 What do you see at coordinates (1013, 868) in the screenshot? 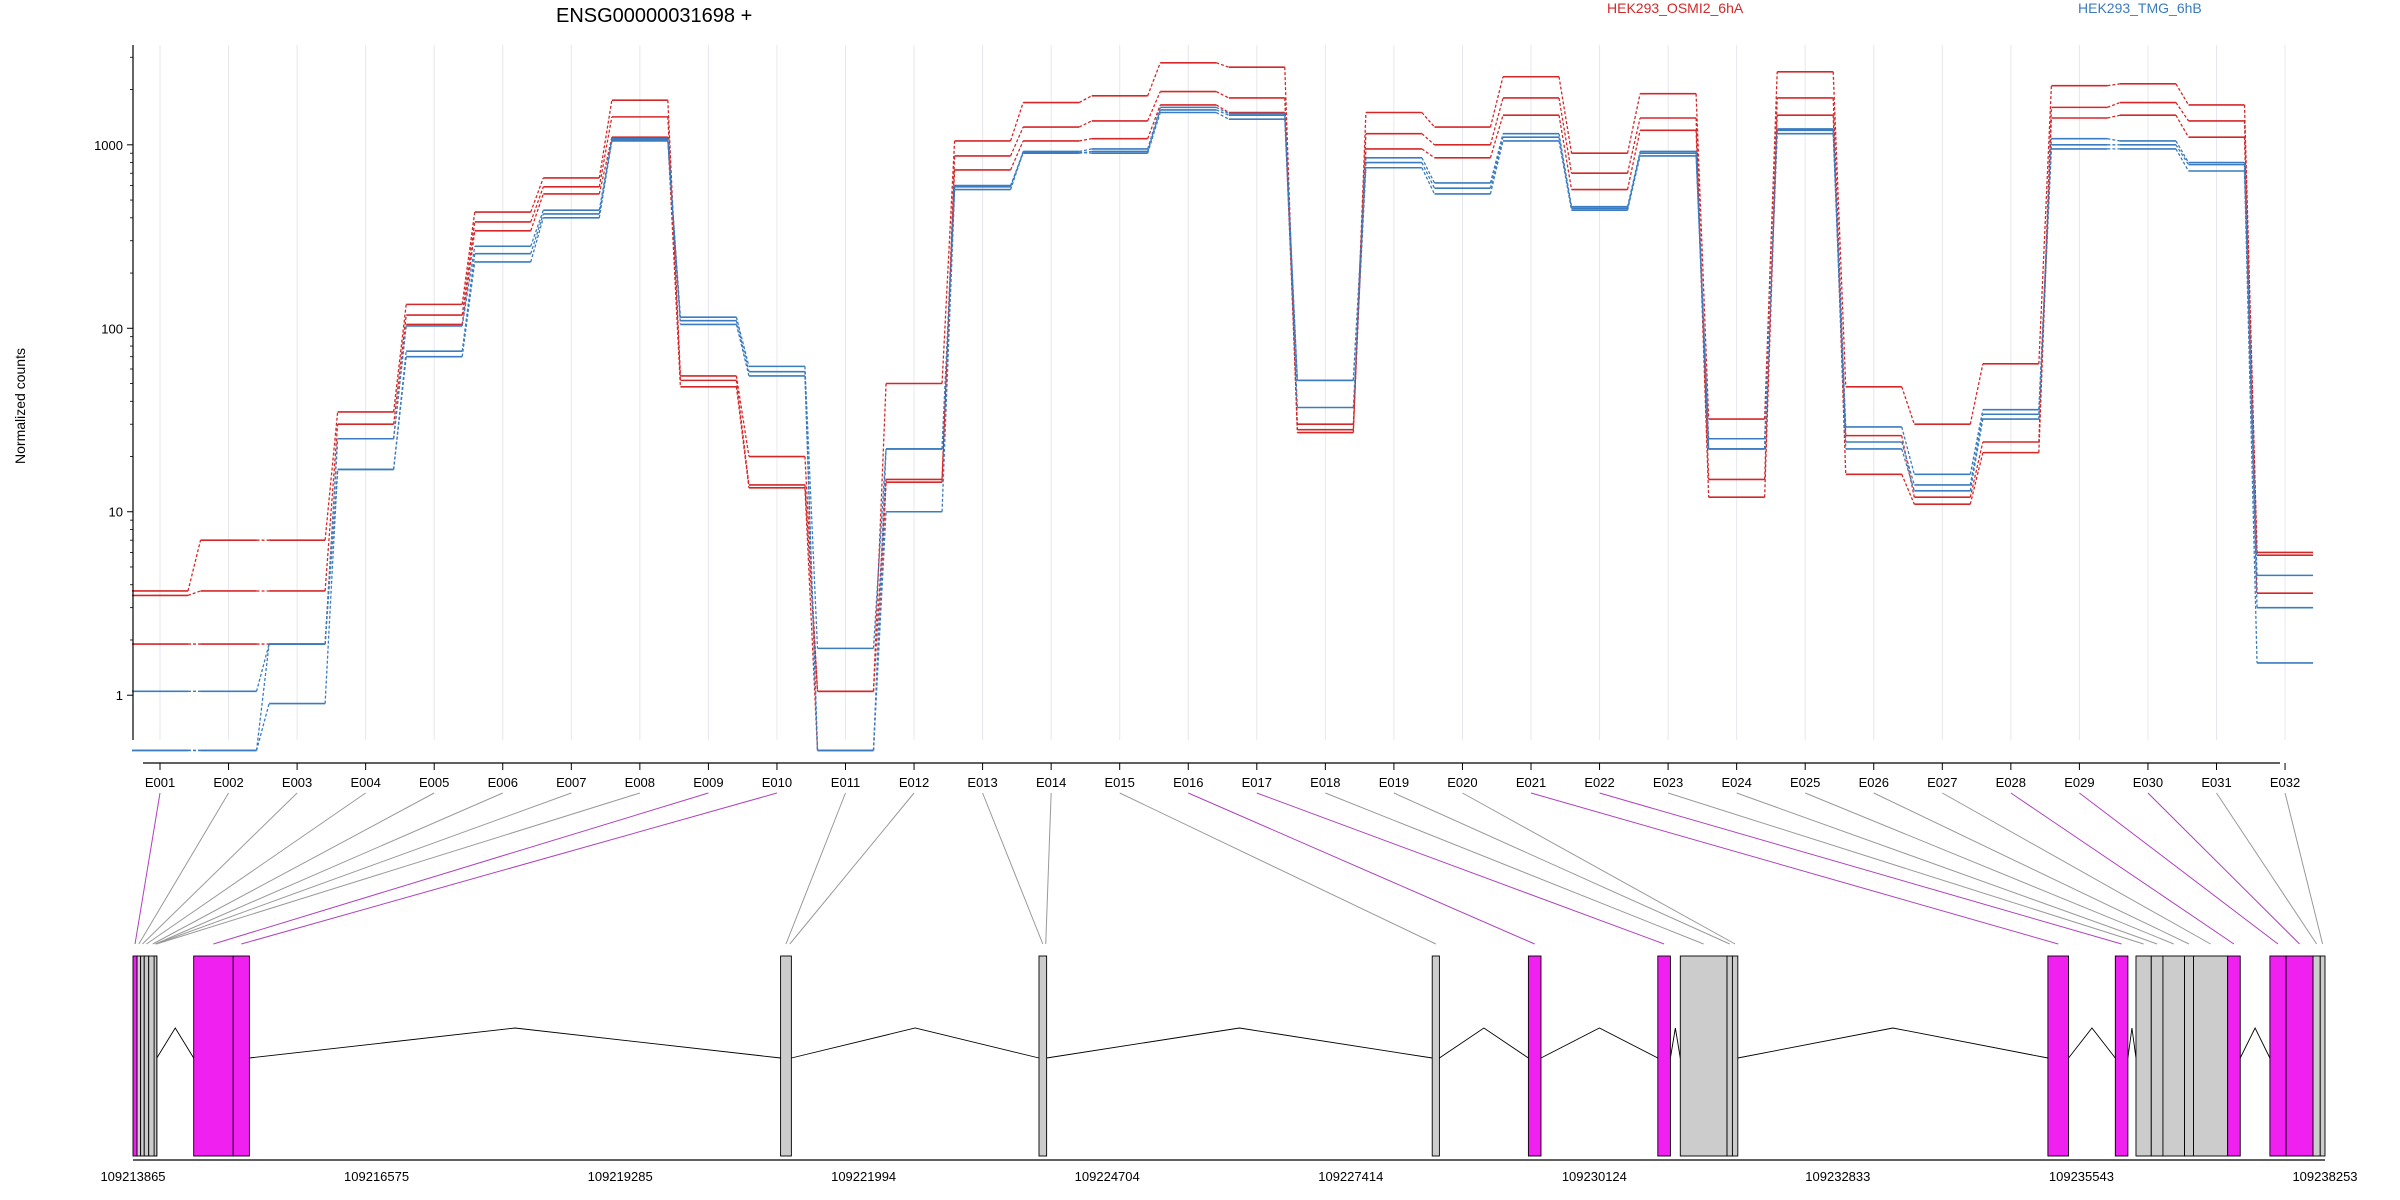
I see `exon-connector-e013` at bounding box center [1013, 868].